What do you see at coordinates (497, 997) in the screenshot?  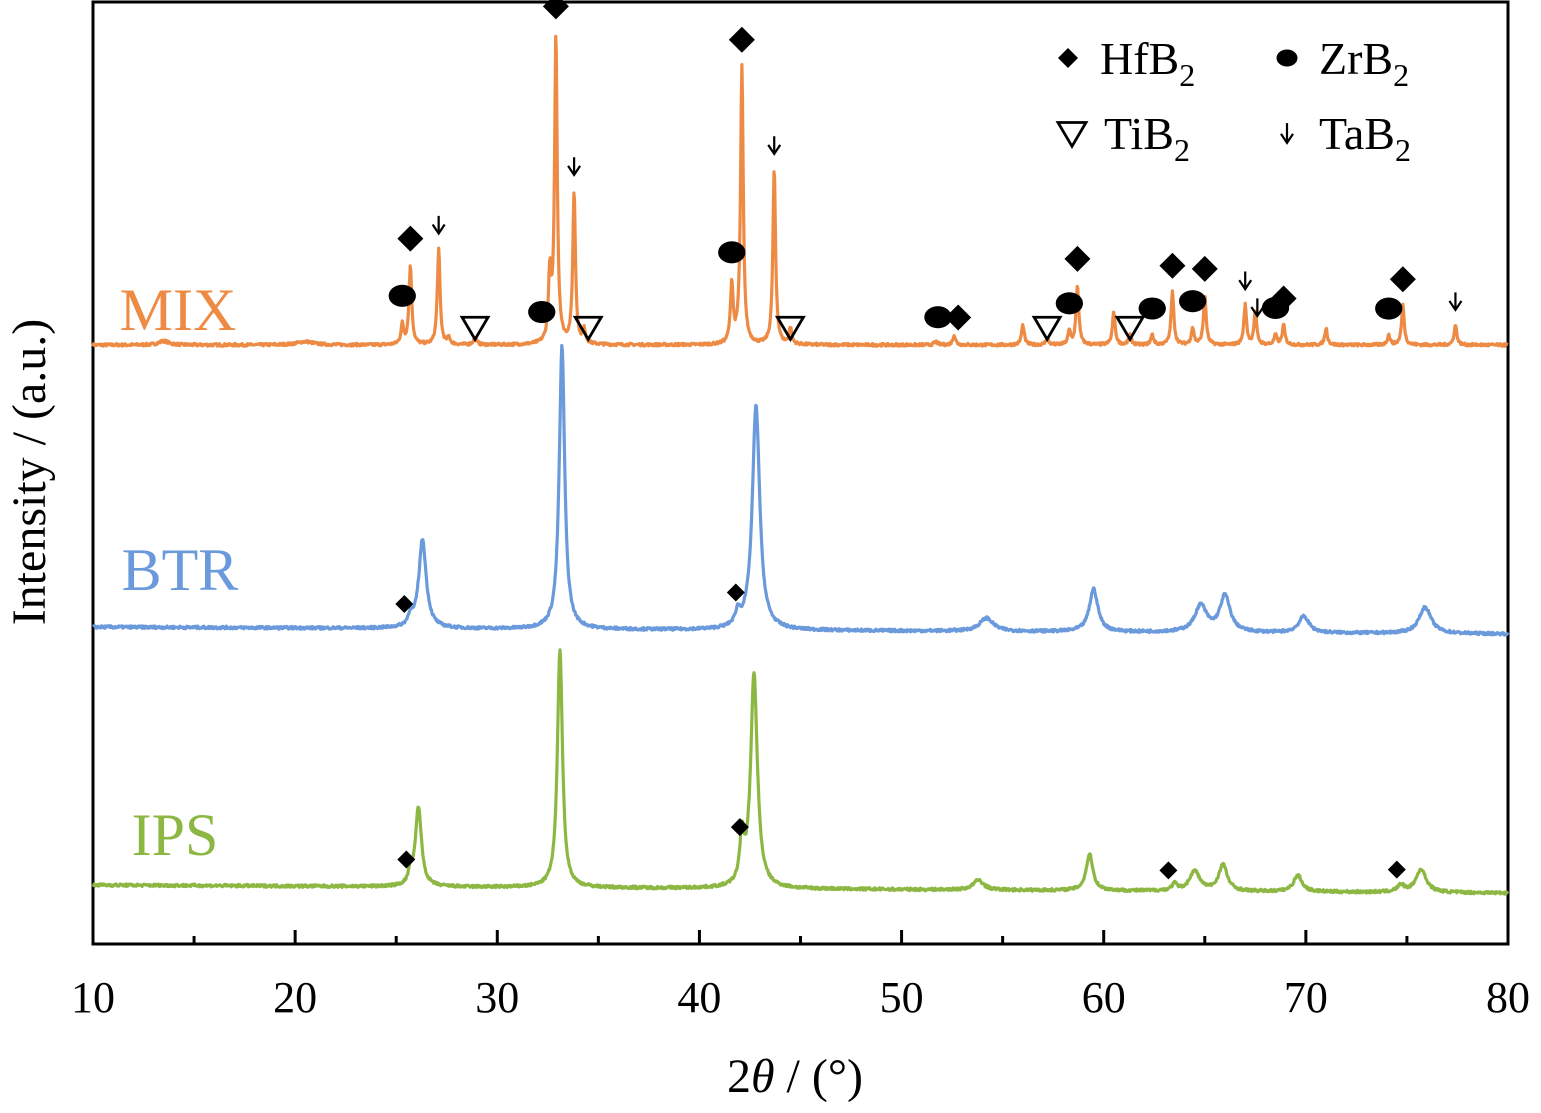 I see `x-tick-label: 30` at bounding box center [497, 997].